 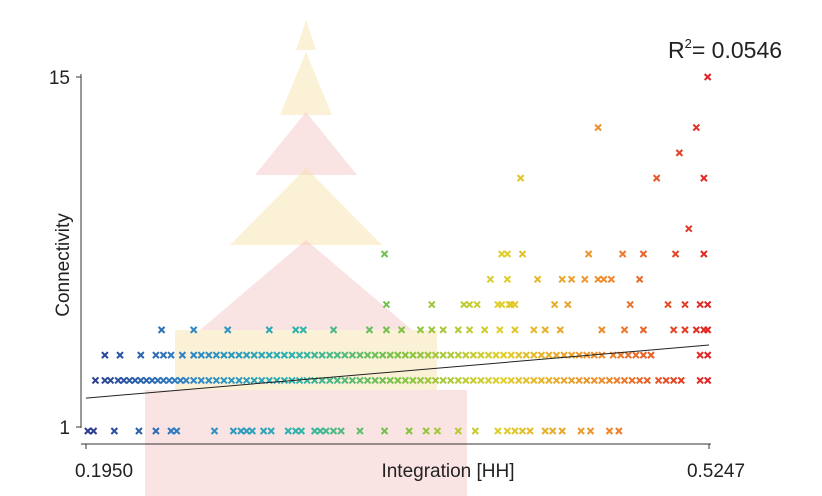 What do you see at coordinates (64, 428) in the screenshot?
I see `y-tick-label-bottom: 1` at bounding box center [64, 428].